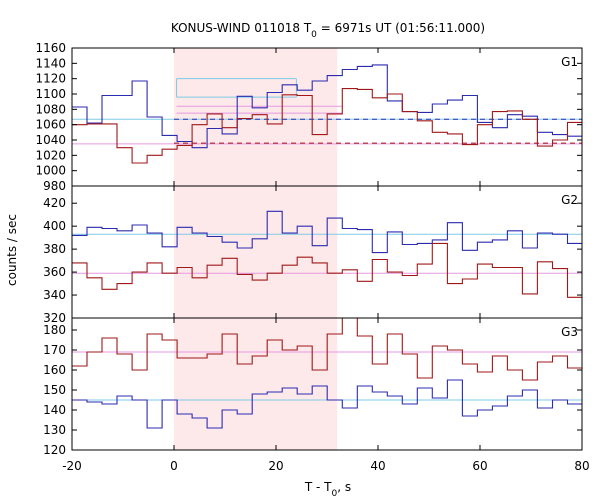 Image resolution: width=600 pixels, height=500 pixels. Describe the element at coordinates (54, 295) in the screenshot. I see `g2-ytick-label: 340` at that location.